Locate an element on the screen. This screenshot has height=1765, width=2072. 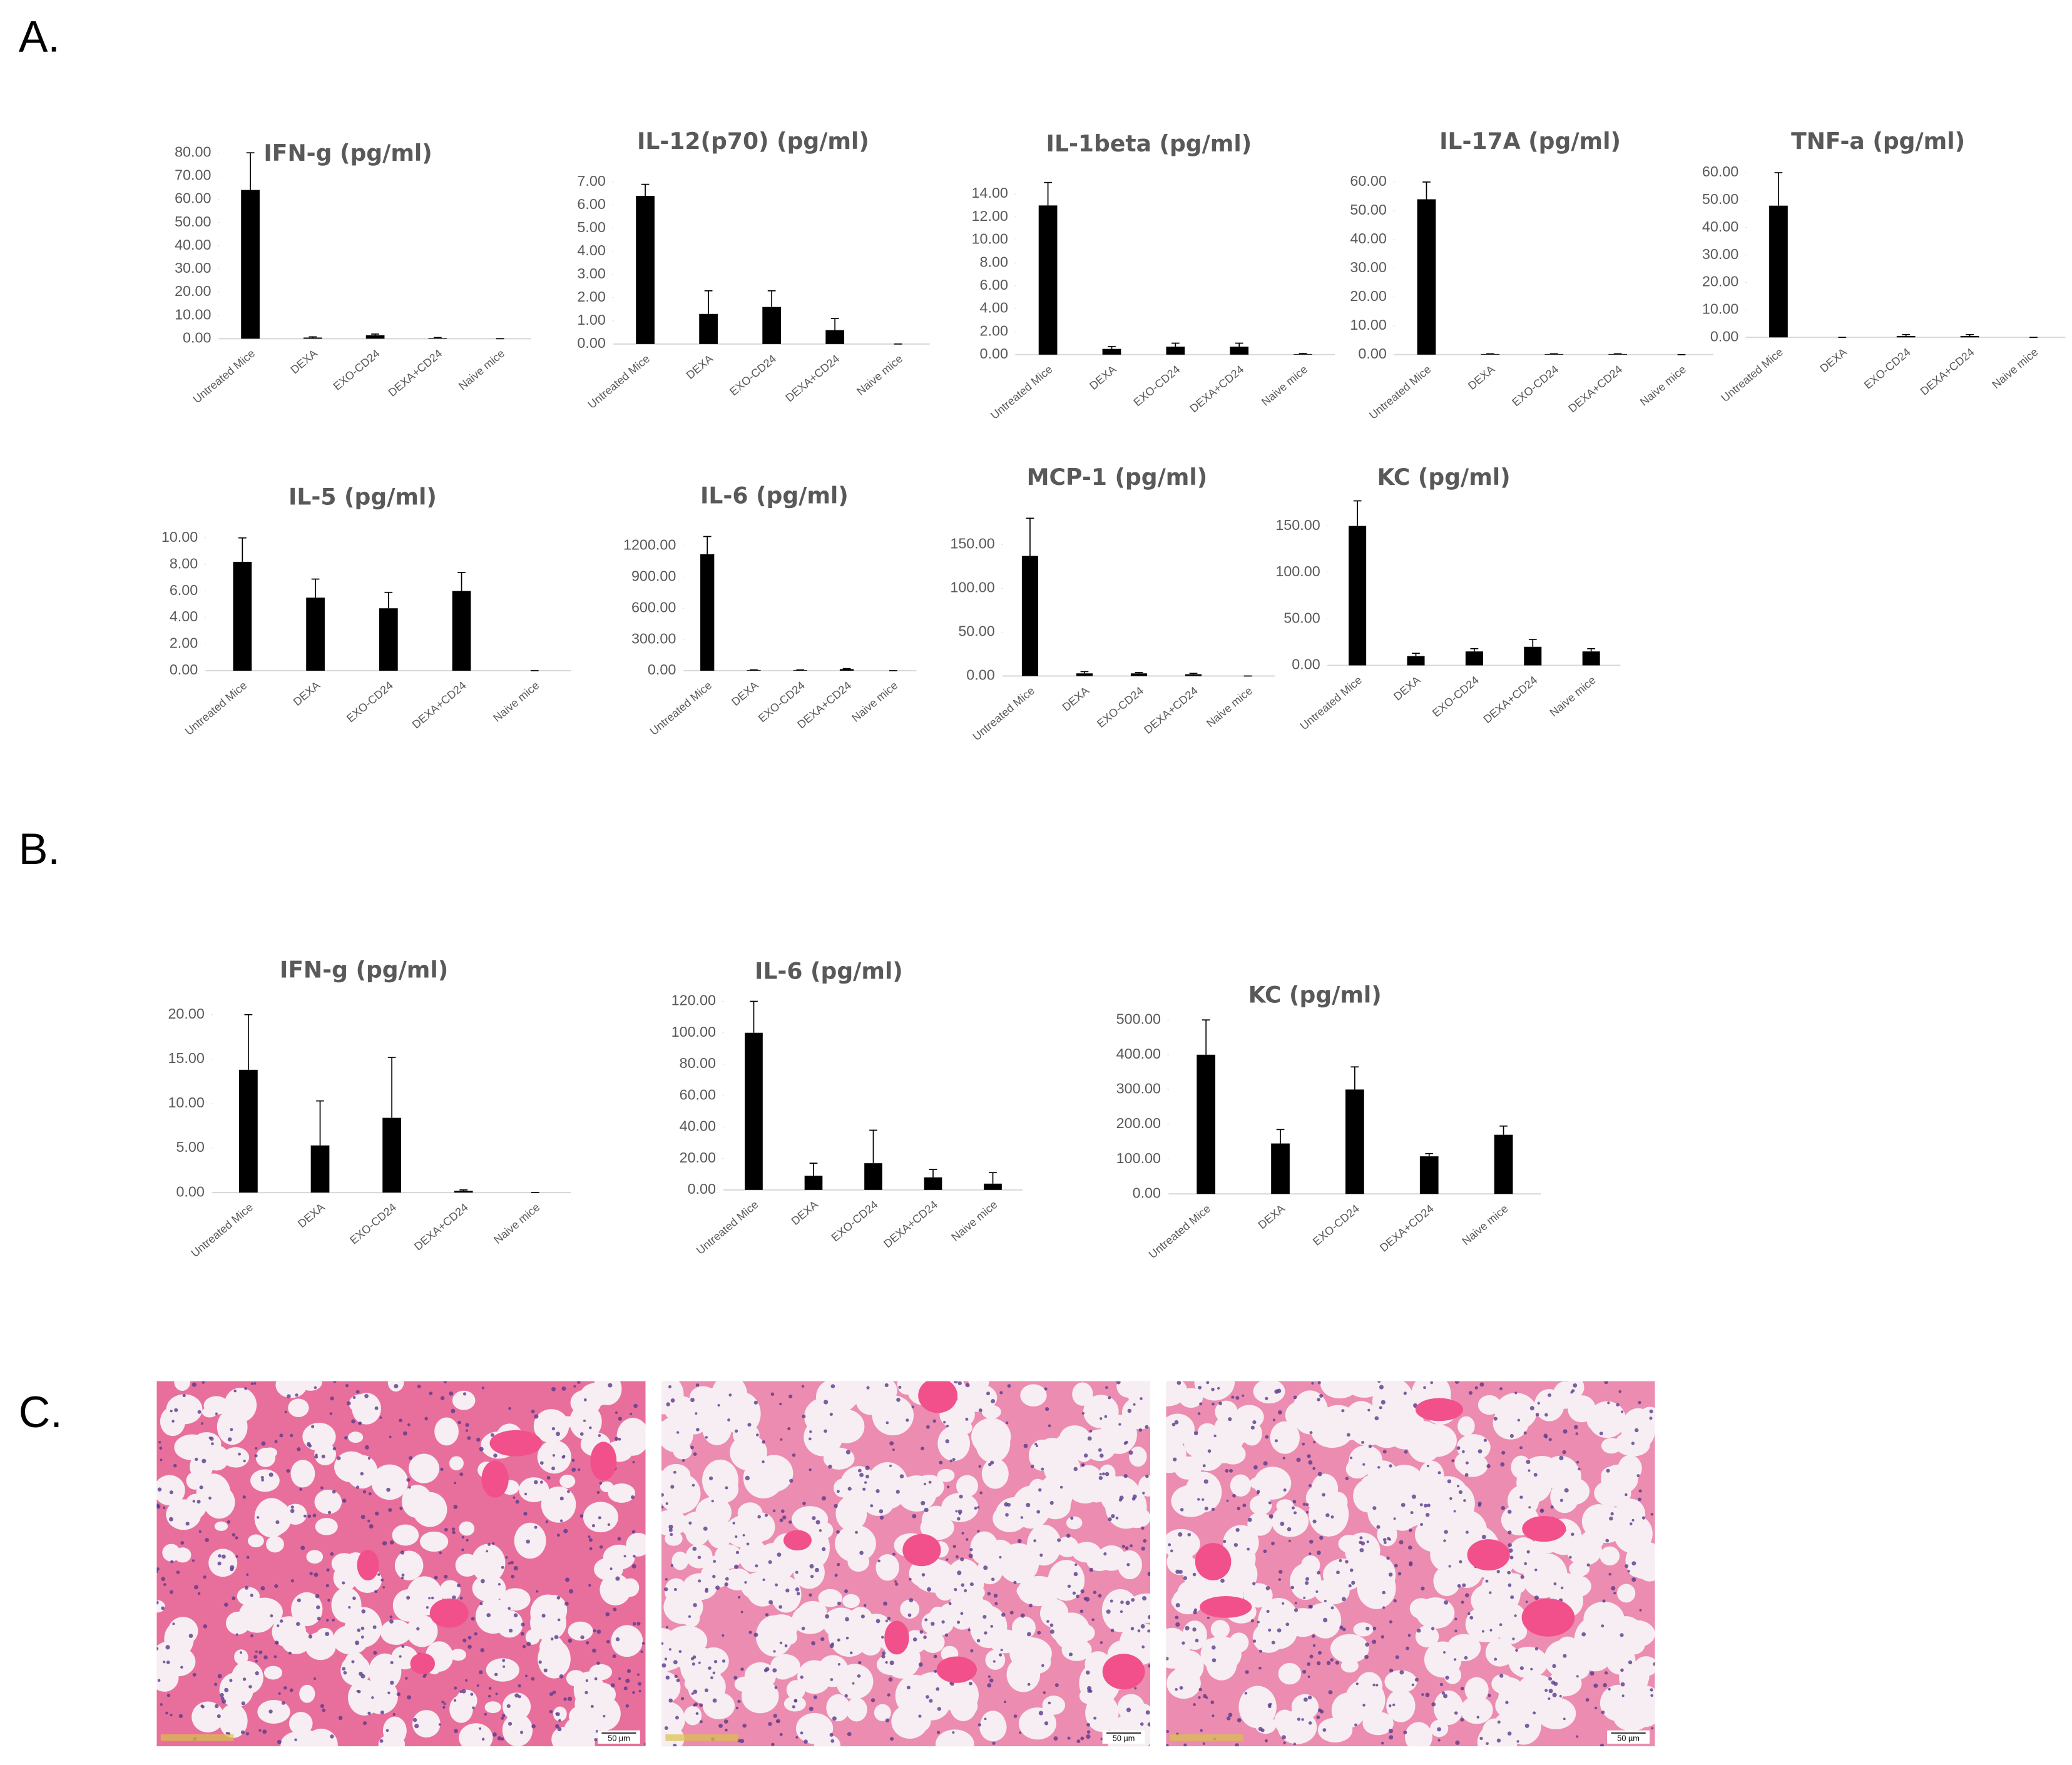
error-bar is located at coordinates (1416, 654).